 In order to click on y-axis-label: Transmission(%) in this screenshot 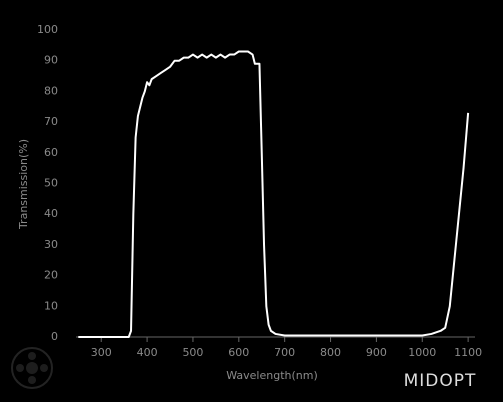, I will do `click(23, 184)`.